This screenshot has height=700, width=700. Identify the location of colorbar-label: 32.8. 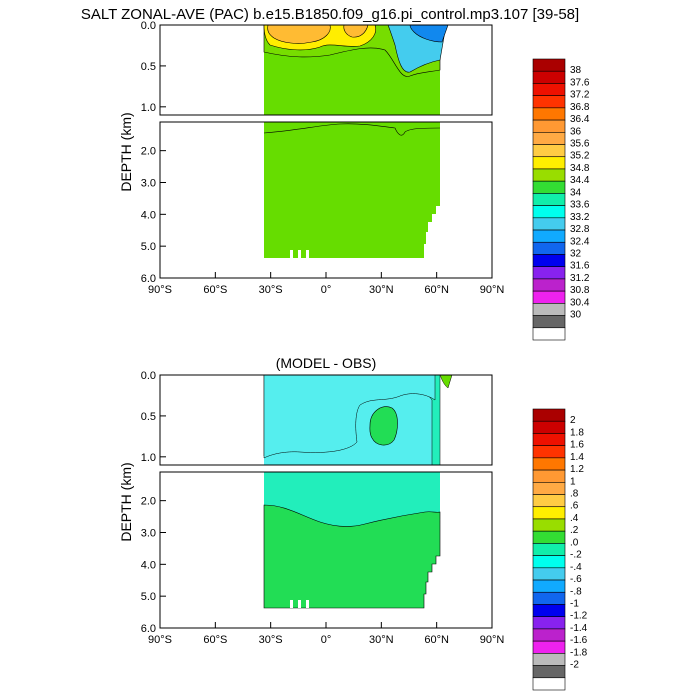
(580, 229).